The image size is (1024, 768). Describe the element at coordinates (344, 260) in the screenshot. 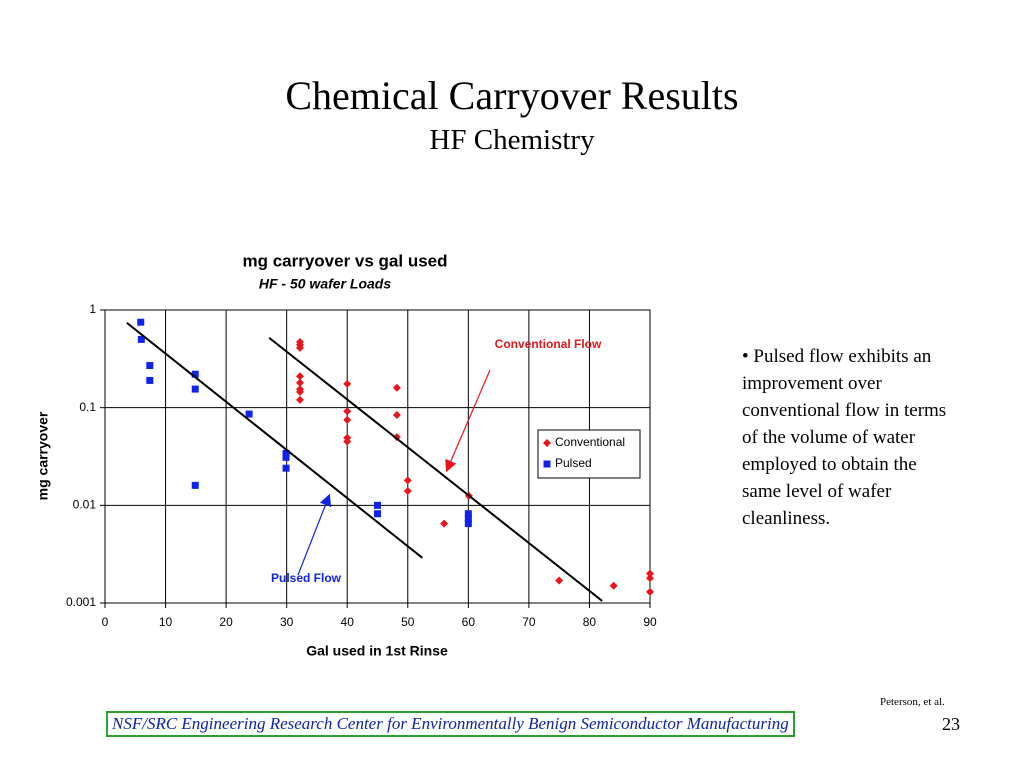

I see `chart-title: mg carryover vs gal used` at that location.